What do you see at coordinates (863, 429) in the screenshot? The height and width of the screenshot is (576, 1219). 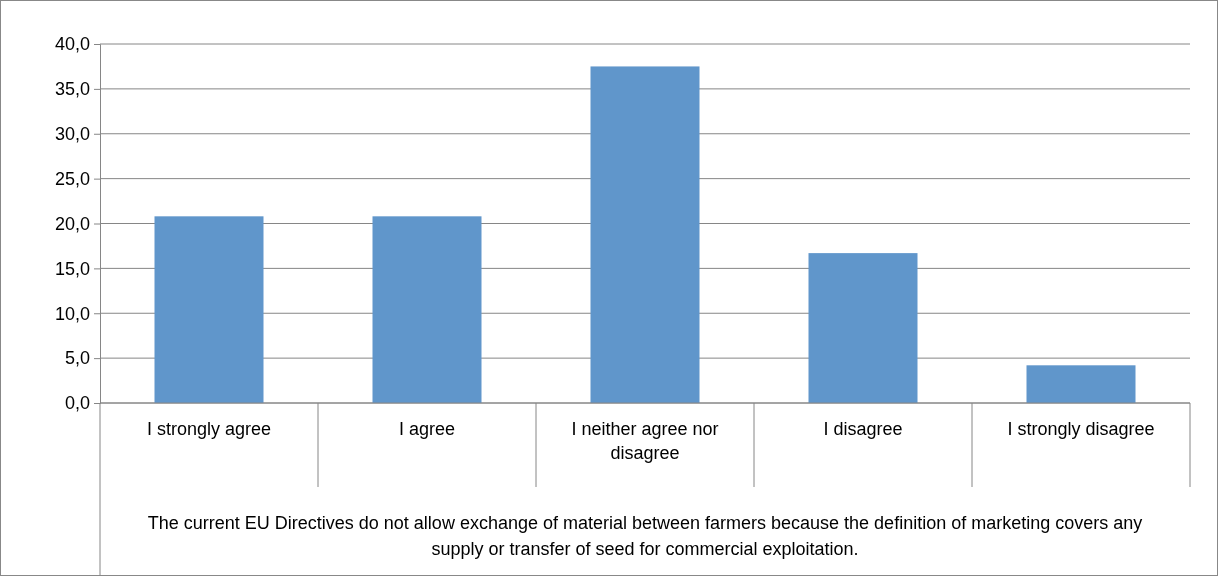 I see `x-tick-label: I disagree` at bounding box center [863, 429].